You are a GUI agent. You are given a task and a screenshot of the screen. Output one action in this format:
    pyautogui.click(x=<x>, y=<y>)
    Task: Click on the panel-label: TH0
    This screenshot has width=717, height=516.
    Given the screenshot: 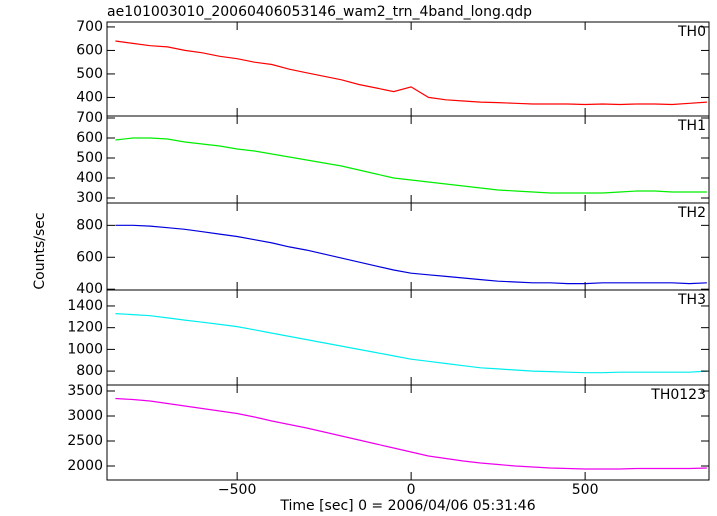 What is the action you would take?
    pyautogui.click(x=691, y=32)
    